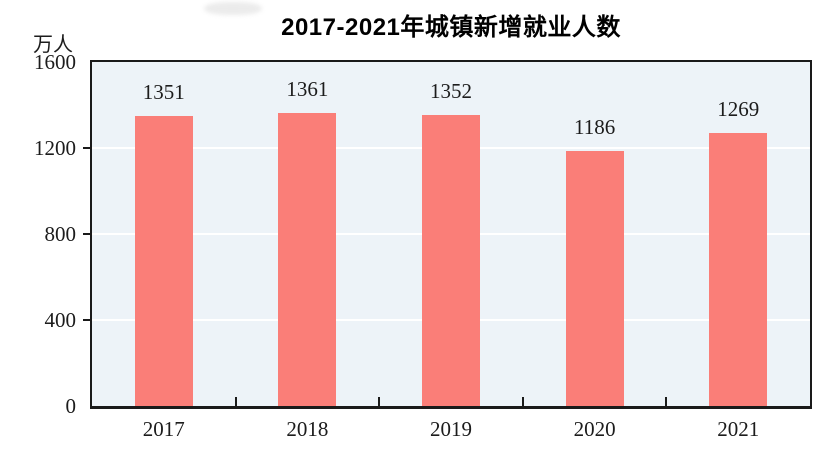  Describe the element at coordinates (451, 429) in the screenshot. I see `x-tick-label-2019: 2019` at that location.